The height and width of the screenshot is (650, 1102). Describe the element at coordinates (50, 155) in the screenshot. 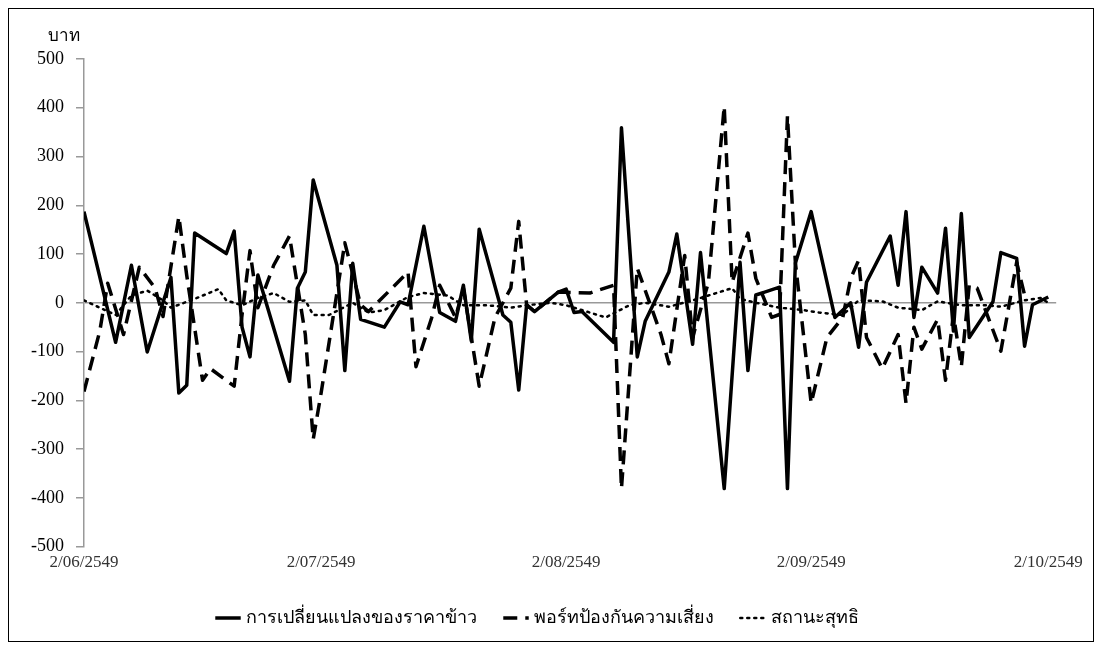

I see `y-tick-label: 300` at that location.